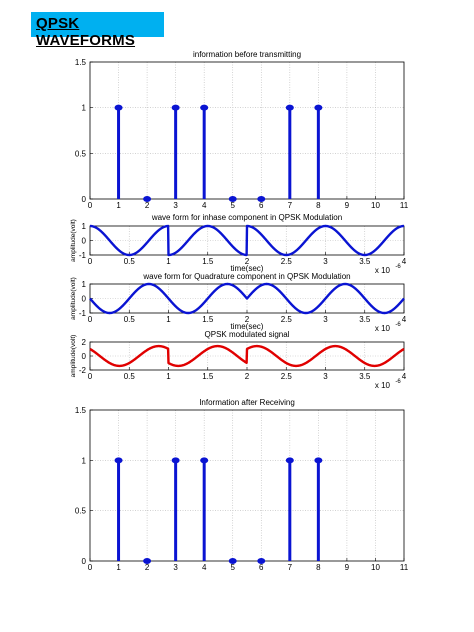  I want to click on inphase-xtick-label: 1.5, so click(208, 261).